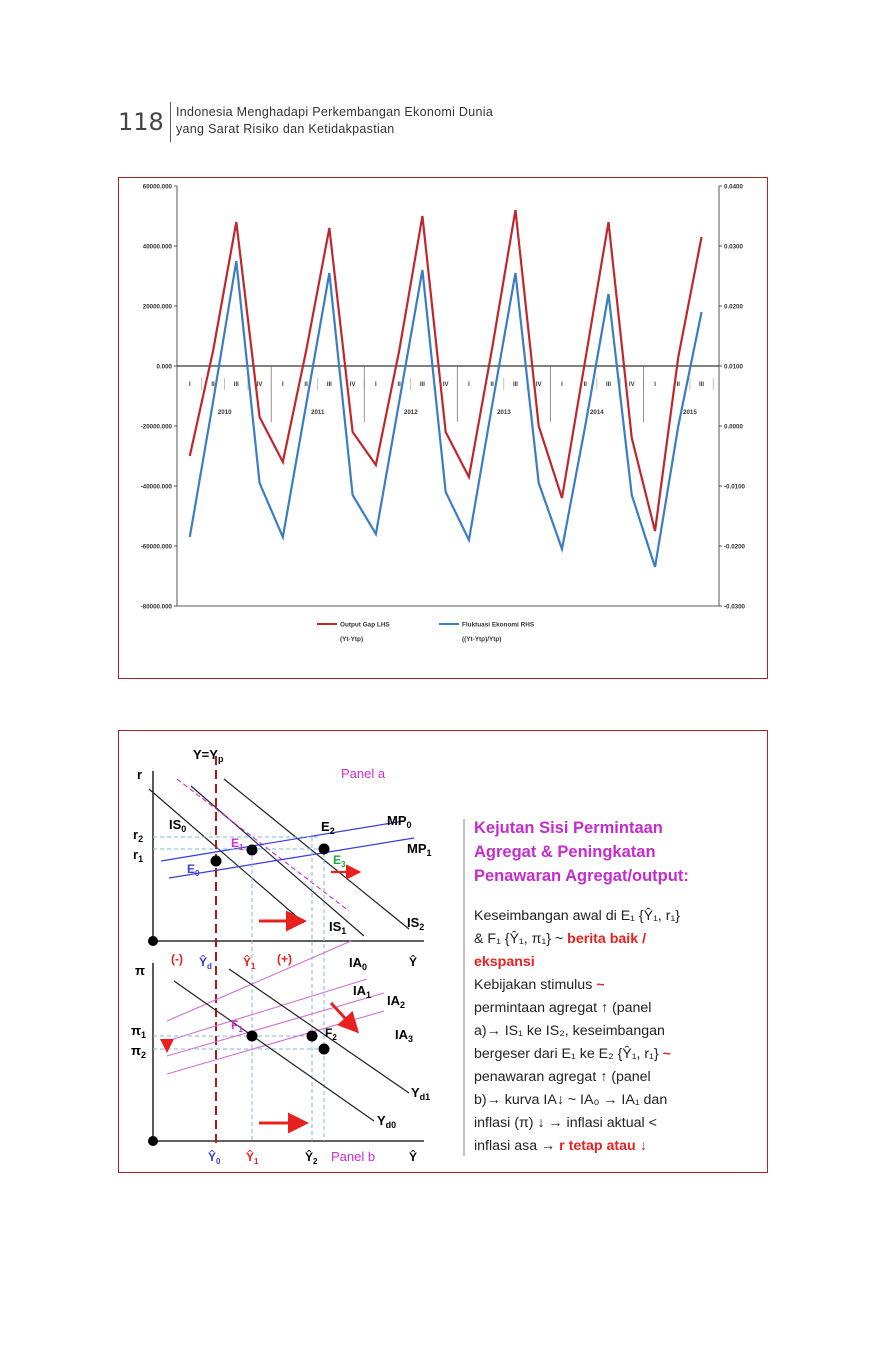  I want to click on label-f1: F1, so click(237, 1026).